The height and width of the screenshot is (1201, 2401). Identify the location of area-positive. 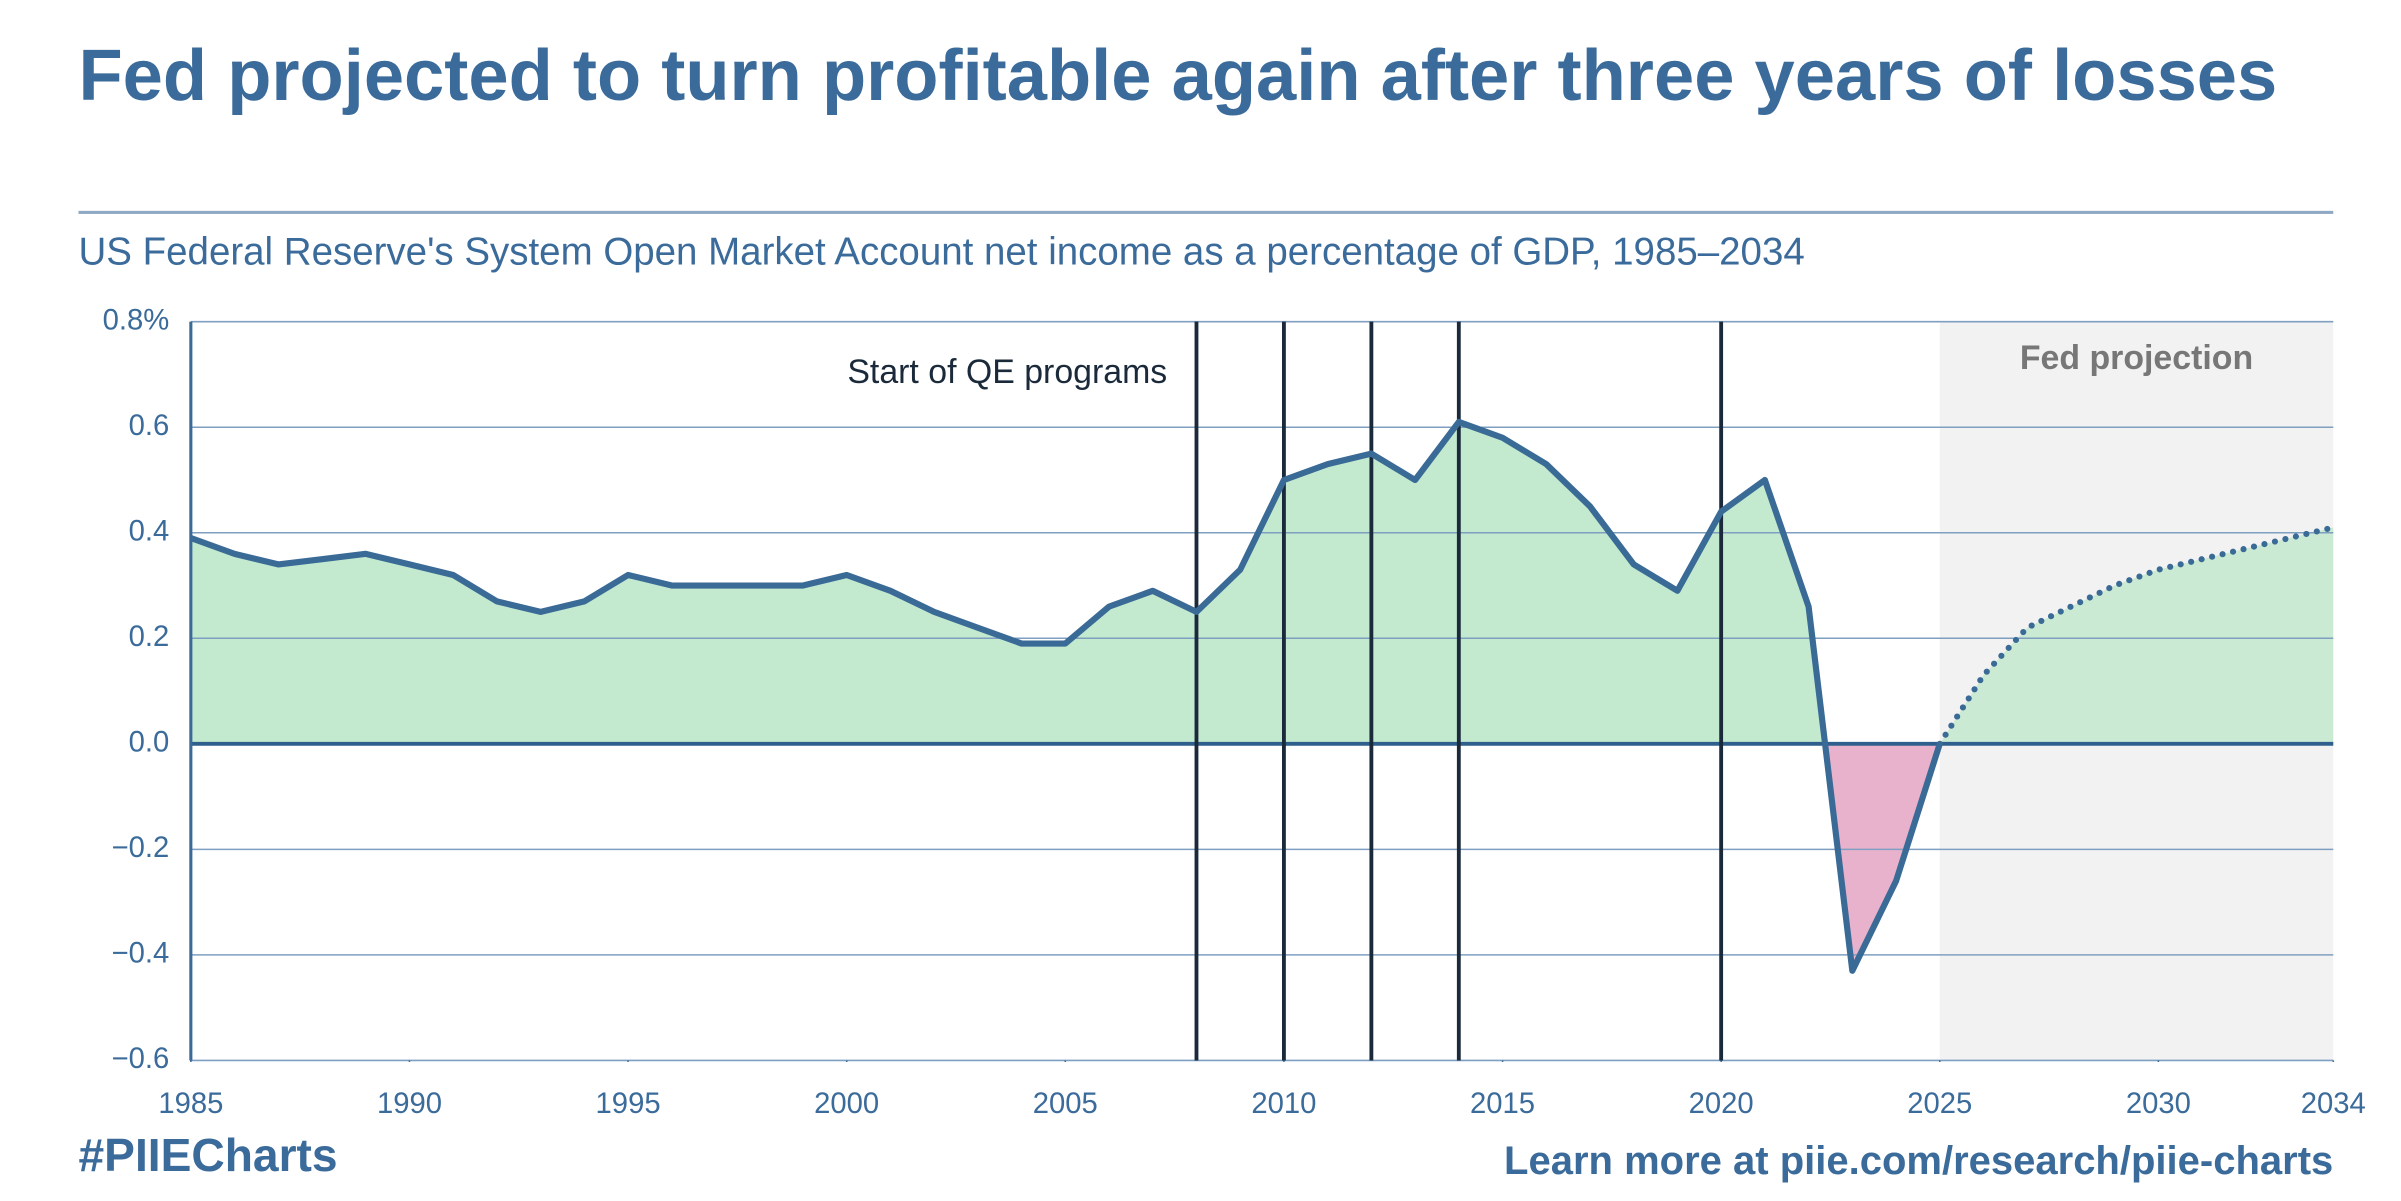
(2136, 635).